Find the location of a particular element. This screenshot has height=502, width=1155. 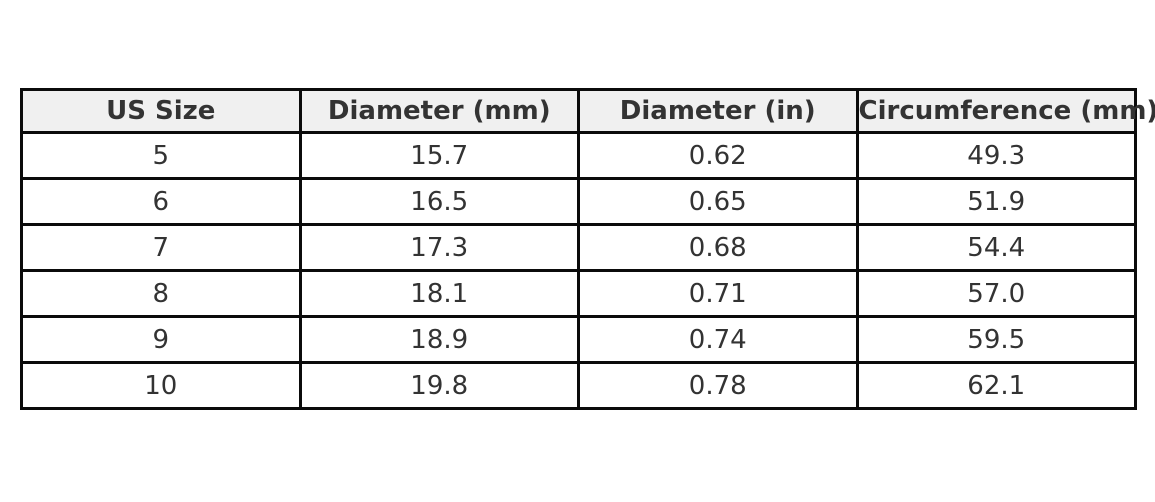

cell-diameter-in: 0.74 is located at coordinates (718, 339).